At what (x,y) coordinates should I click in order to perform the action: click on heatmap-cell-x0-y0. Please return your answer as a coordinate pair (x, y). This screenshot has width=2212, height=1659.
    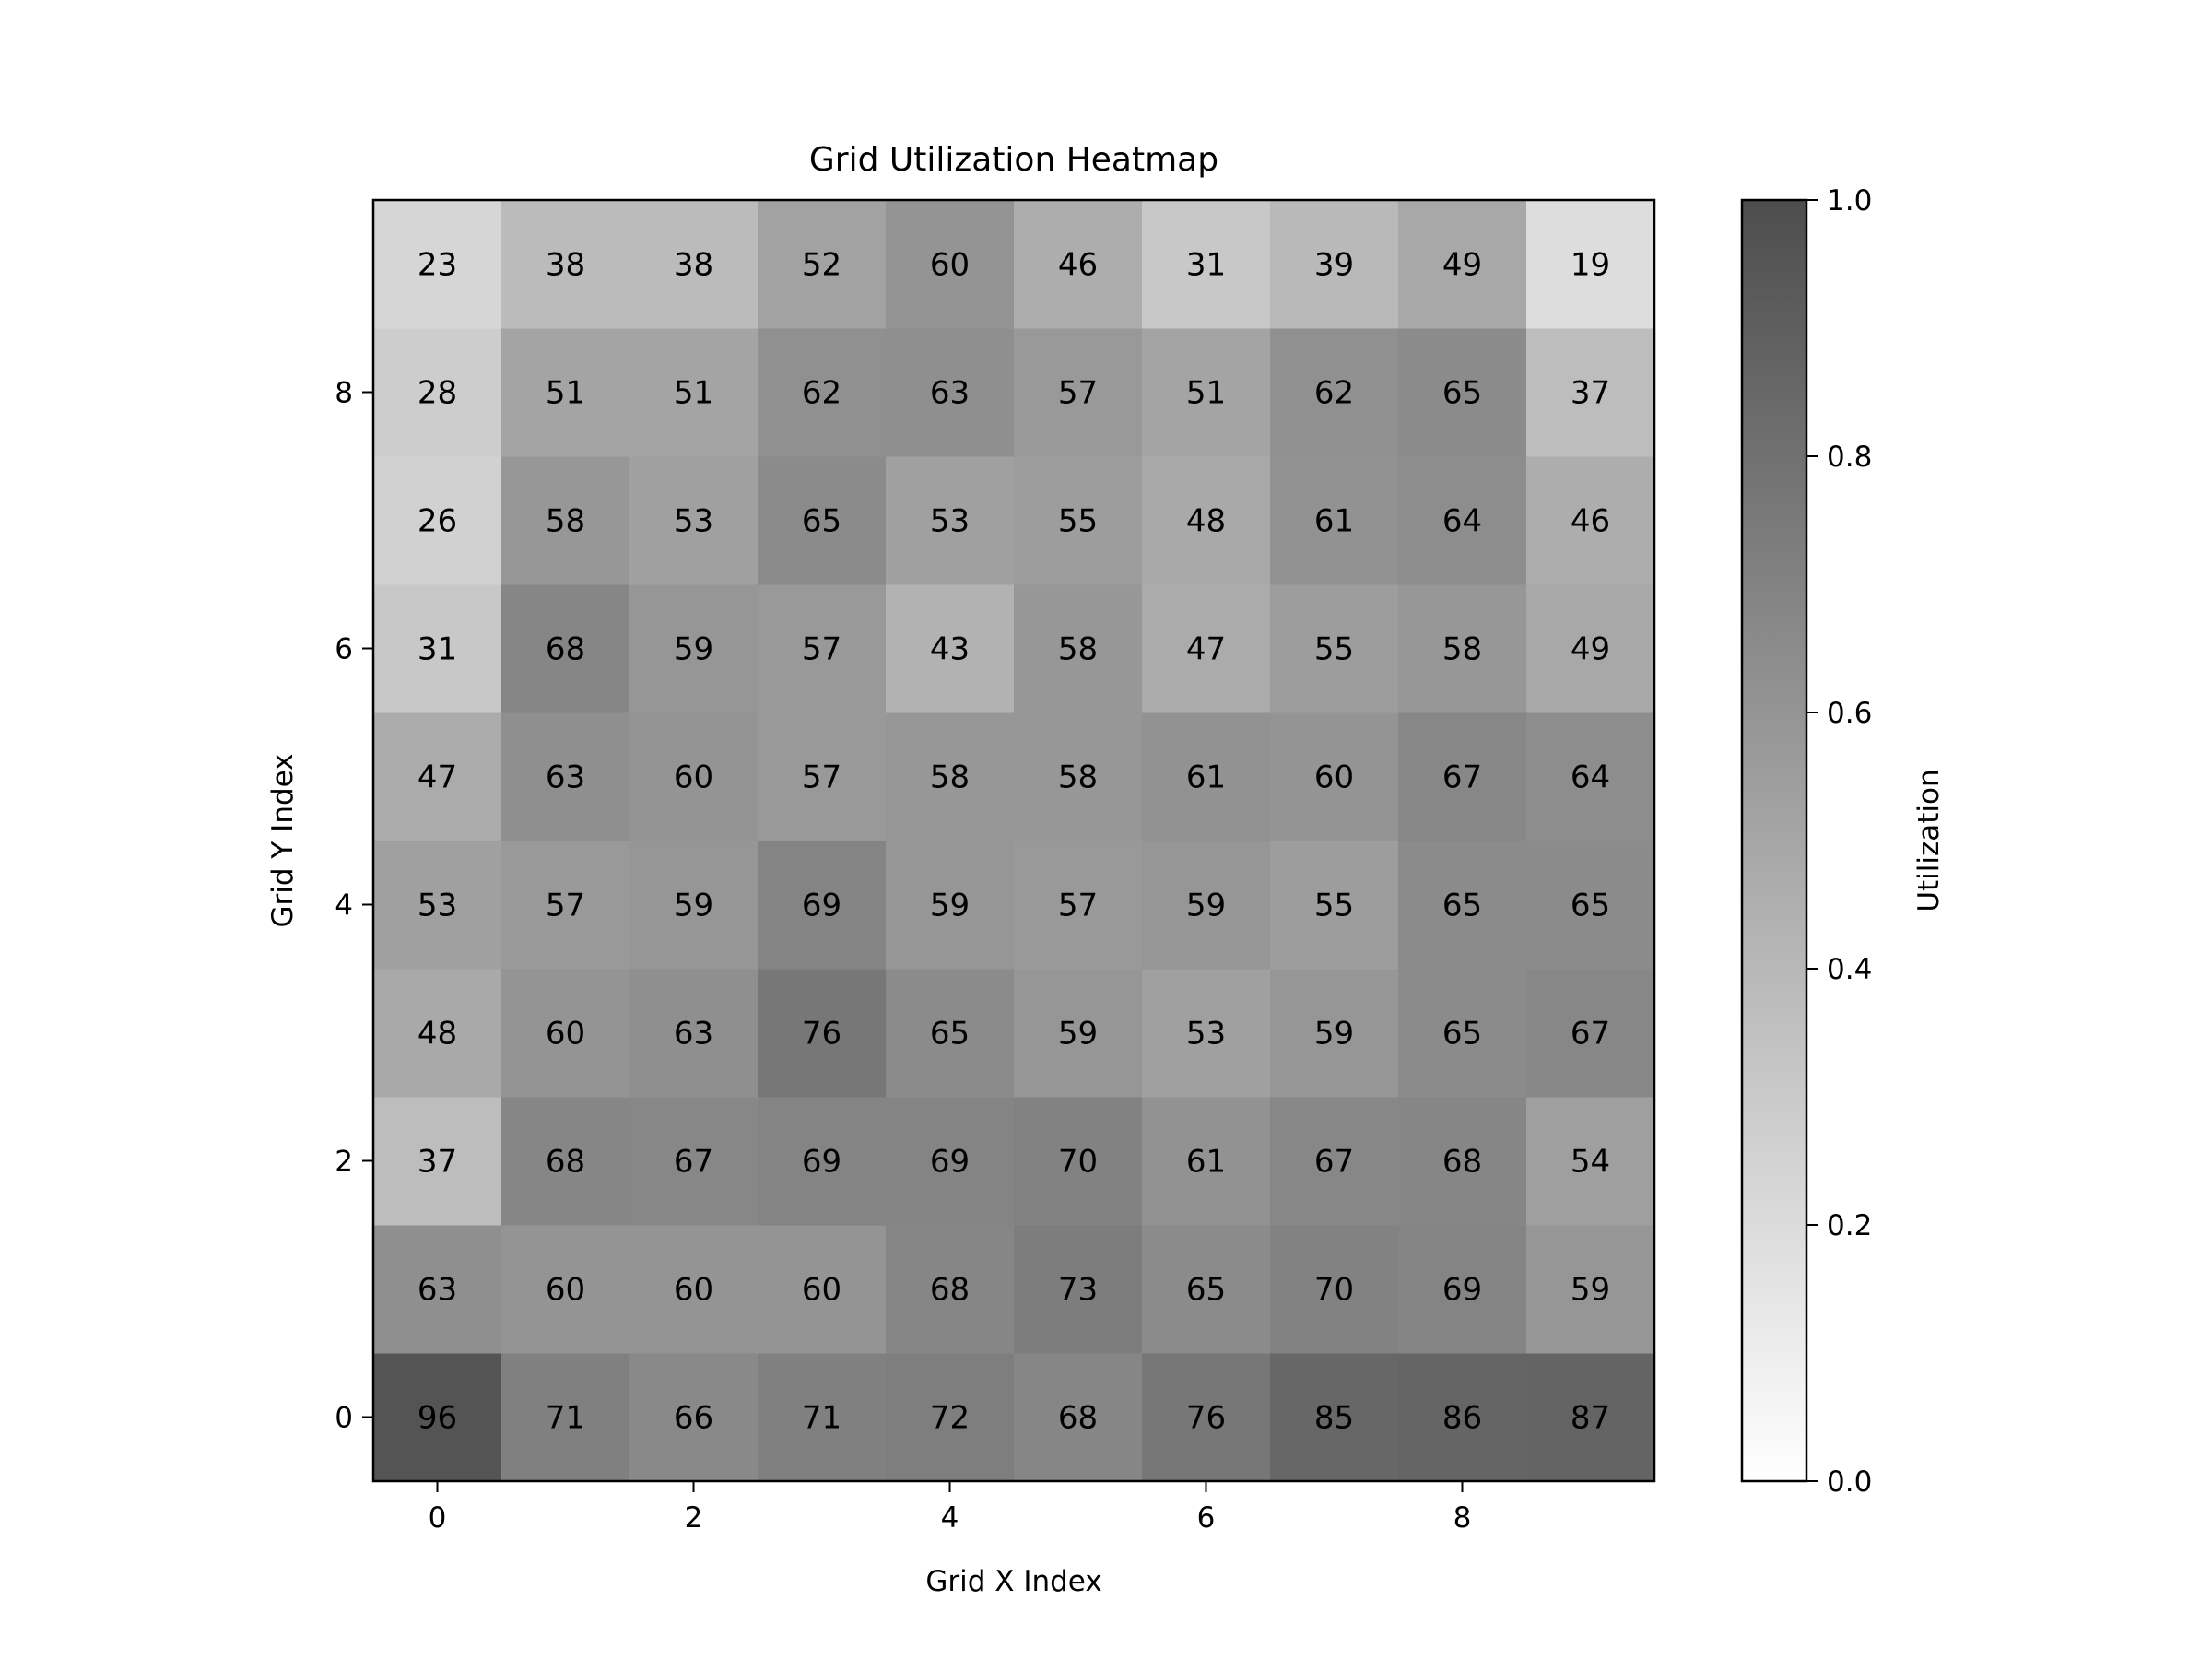
    Looking at the image, I should click on (437, 1417).